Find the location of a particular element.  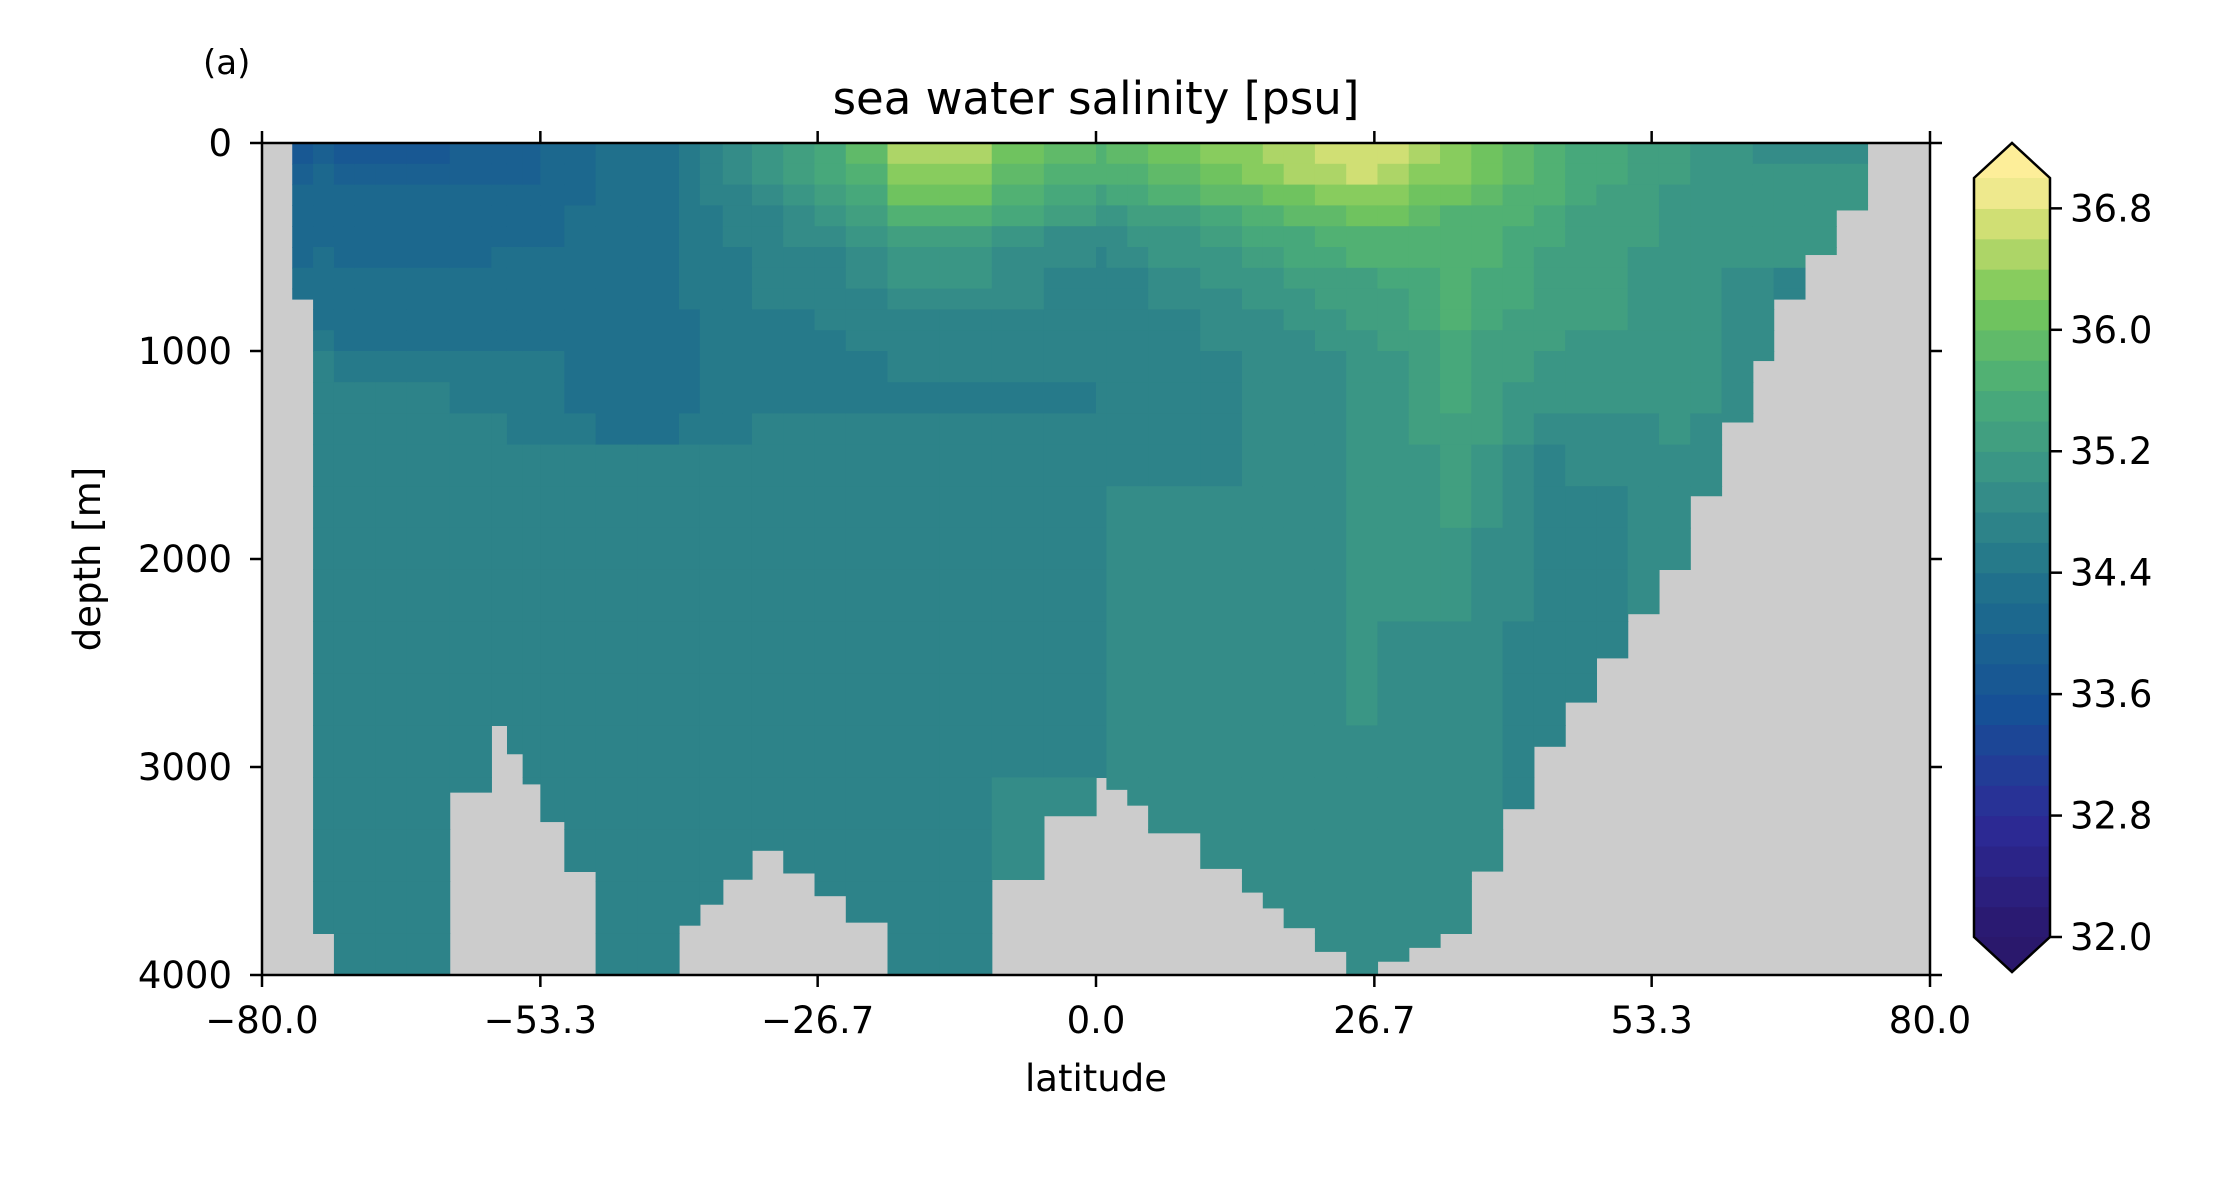

x-tick-label: −26.7 is located at coordinates (817, 1020).